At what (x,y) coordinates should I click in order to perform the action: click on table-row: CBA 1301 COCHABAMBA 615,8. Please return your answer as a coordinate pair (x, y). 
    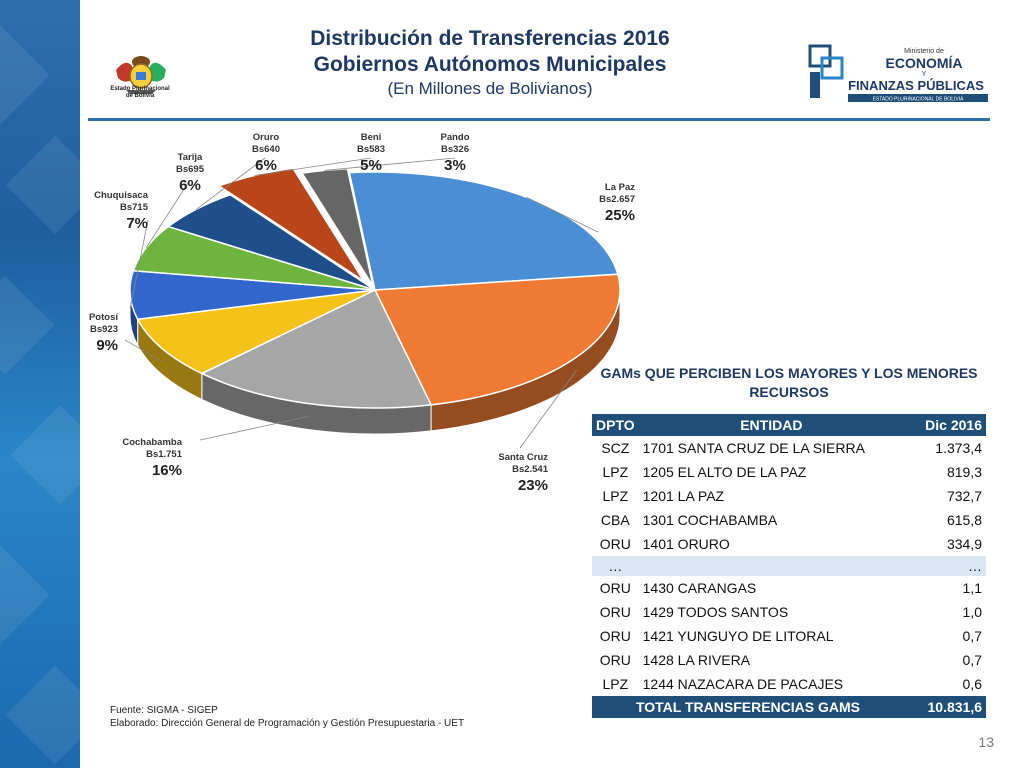
    Looking at the image, I should click on (789, 520).